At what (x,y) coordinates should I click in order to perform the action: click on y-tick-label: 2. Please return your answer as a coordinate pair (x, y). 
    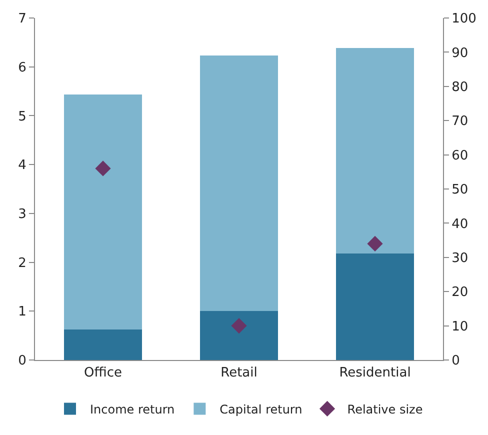
    Looking at the image, I should click on (22, 263).